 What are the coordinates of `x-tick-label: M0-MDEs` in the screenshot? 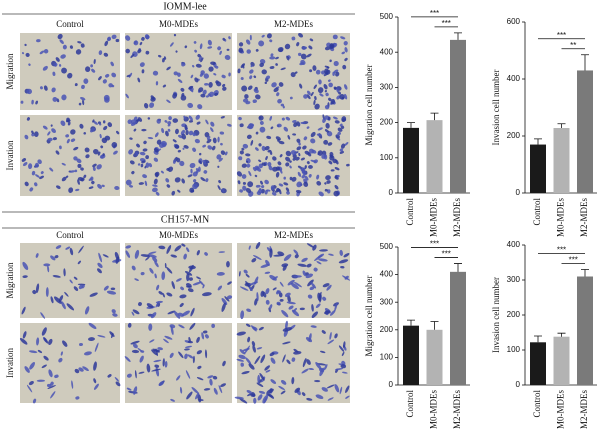 It's located at (434, 217).